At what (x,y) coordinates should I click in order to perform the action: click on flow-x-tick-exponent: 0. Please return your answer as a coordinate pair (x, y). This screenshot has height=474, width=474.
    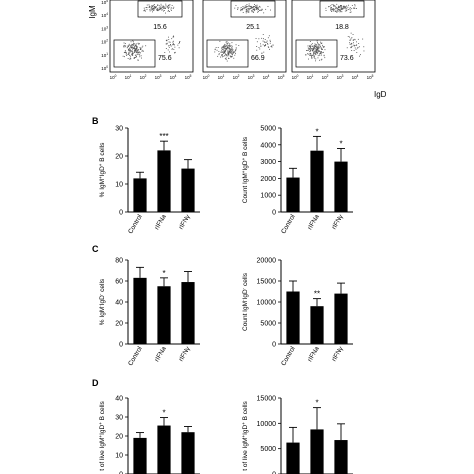
    Looking at the image, I should click on (298, 76).